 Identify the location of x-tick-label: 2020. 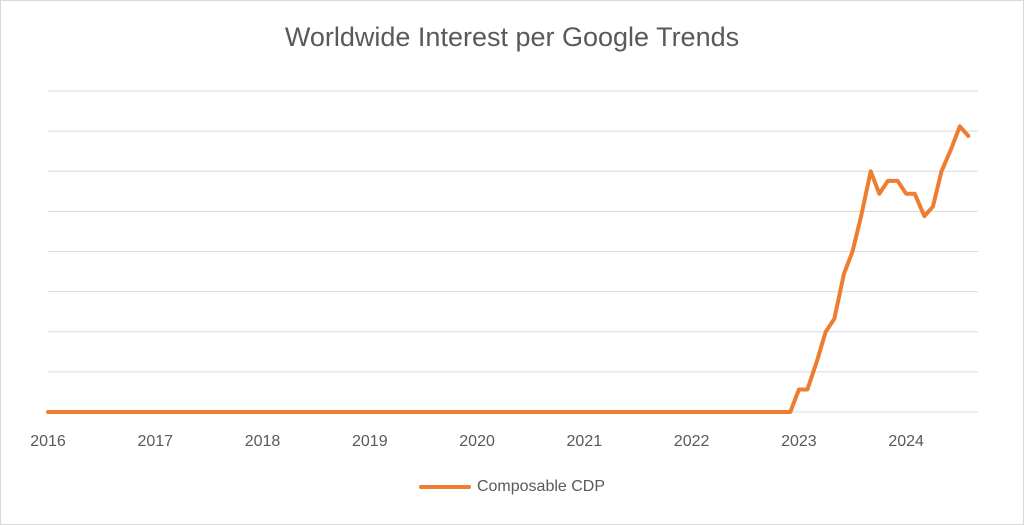
(477, 441).